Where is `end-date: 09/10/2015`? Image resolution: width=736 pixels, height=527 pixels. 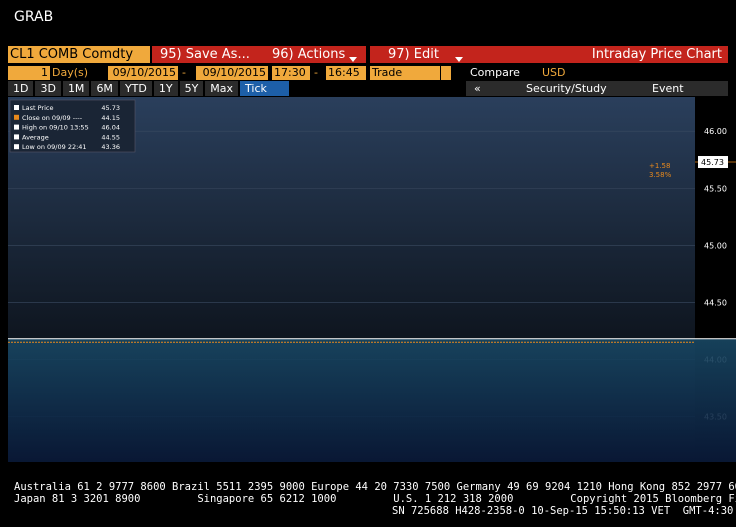 end-date: 09/10/2015 is located at coordinates (232, 73).